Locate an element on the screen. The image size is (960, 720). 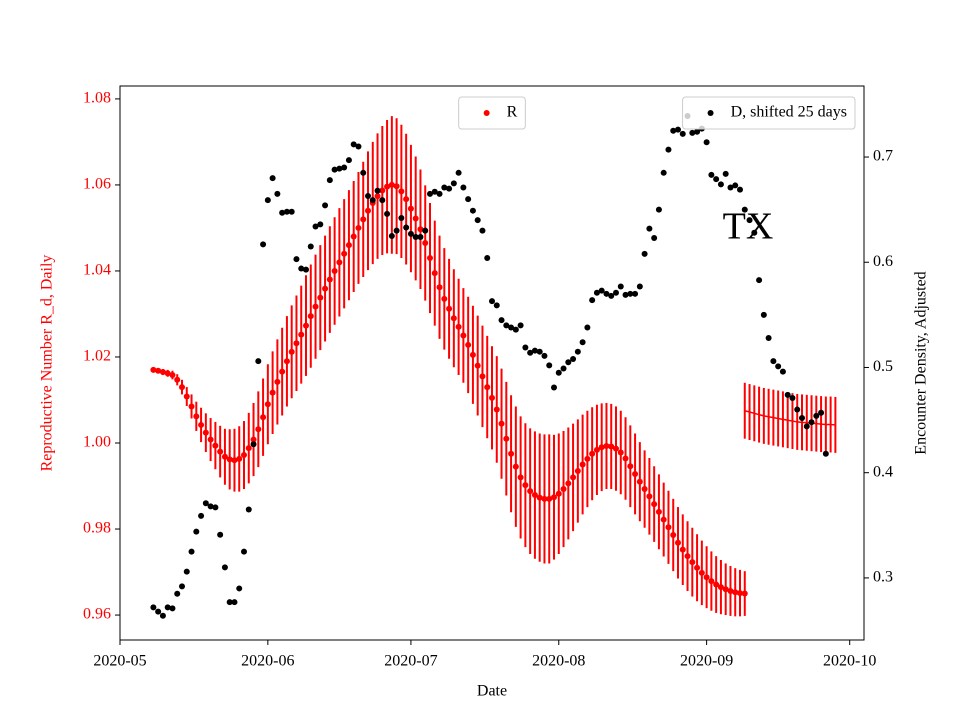
y-tick-label: 1.08 is located at coordinates (97, 98).